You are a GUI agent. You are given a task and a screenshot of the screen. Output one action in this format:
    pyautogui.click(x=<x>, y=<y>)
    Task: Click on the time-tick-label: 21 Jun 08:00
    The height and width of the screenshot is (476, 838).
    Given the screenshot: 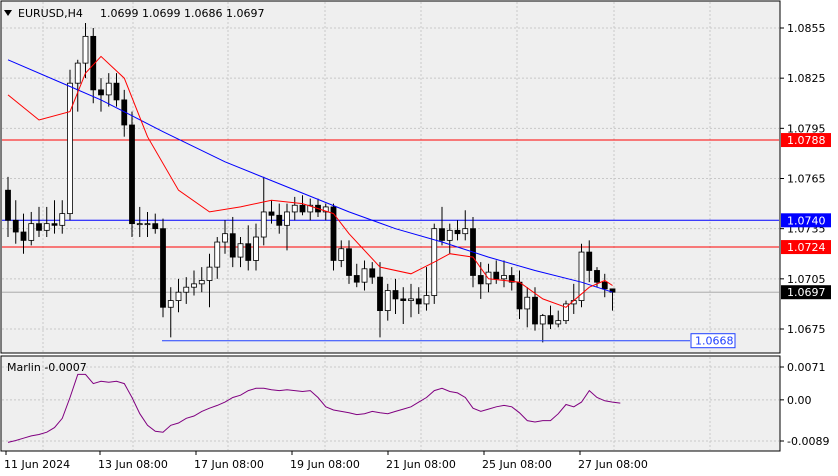 What is the action you would take?
    pyautogui.click(x=421, y=464)
    